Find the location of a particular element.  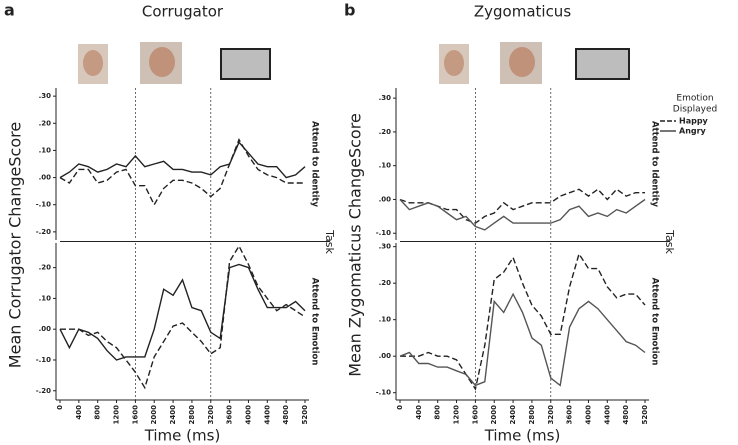

legend-title: Displayed is located at coordinates (695, 110).